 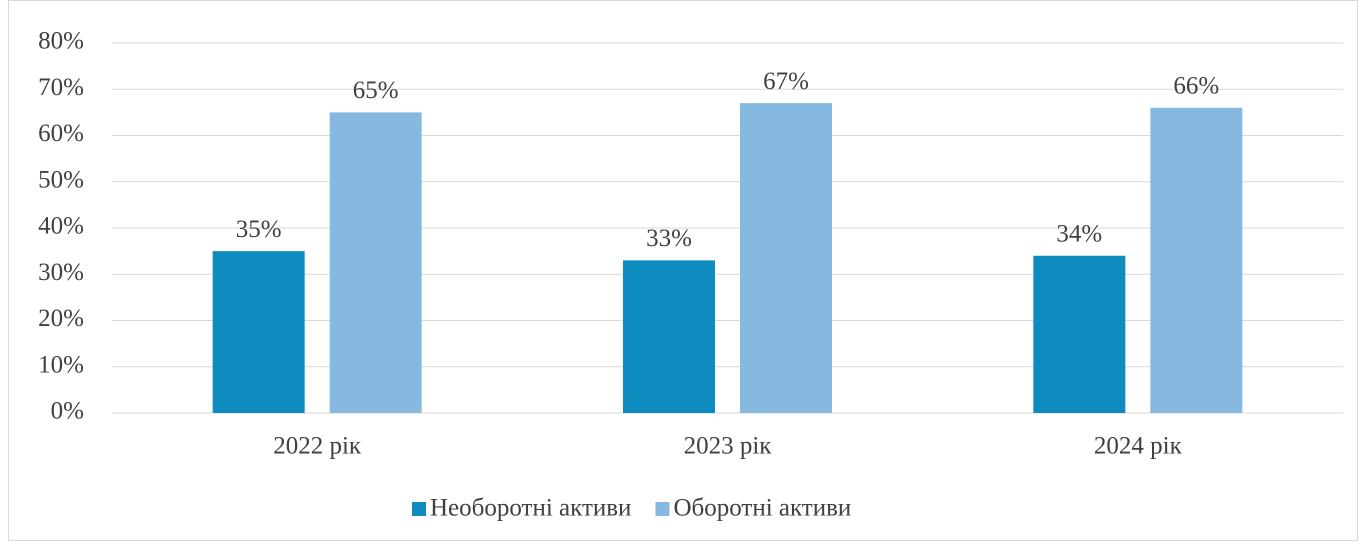 What do you see at coordinates (728, 446) in the screenshot?
I see `x-tick-label: 2023 рік` at bounding box center [728, 446].